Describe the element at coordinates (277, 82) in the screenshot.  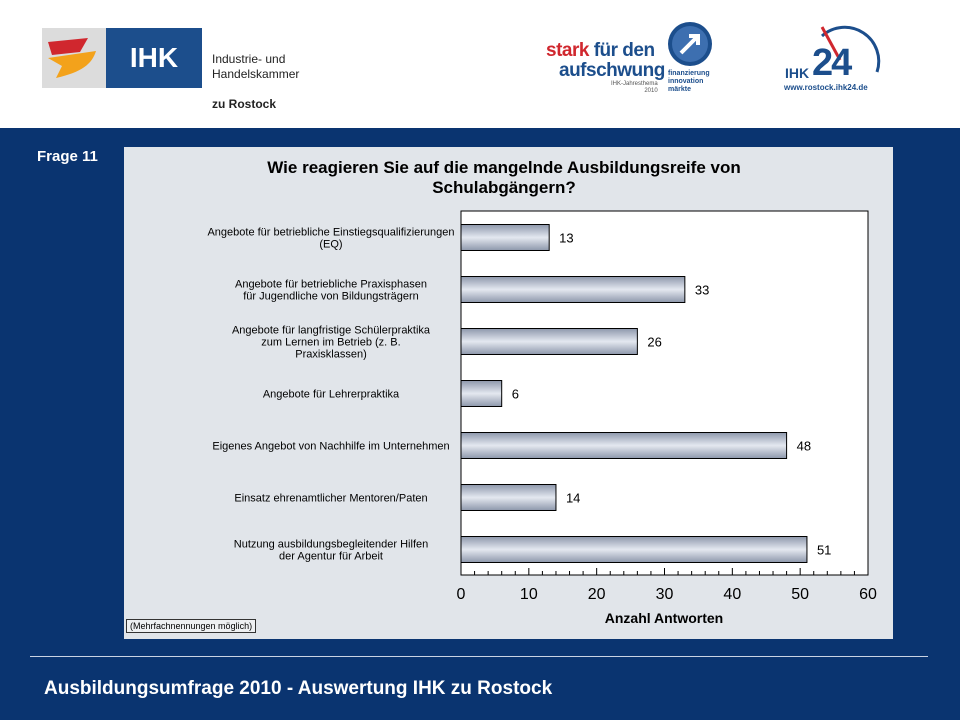
I see `ihk-name: Industrie- und Handelskammer zu Rostock` at that location.